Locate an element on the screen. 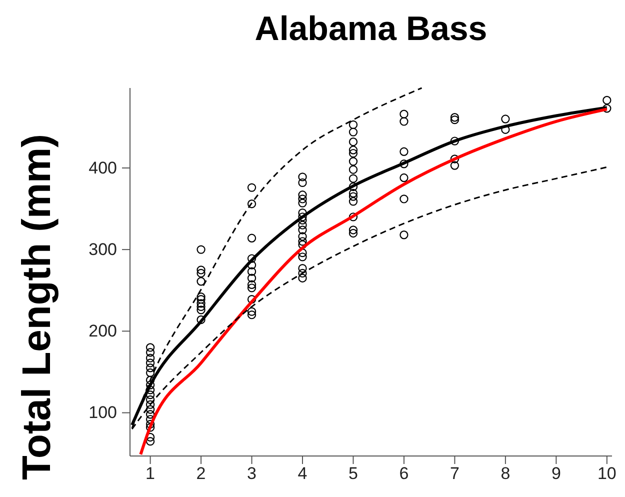 The image size is (625, 497). y-tick-label: 300 is located at coordinates (102, 249).